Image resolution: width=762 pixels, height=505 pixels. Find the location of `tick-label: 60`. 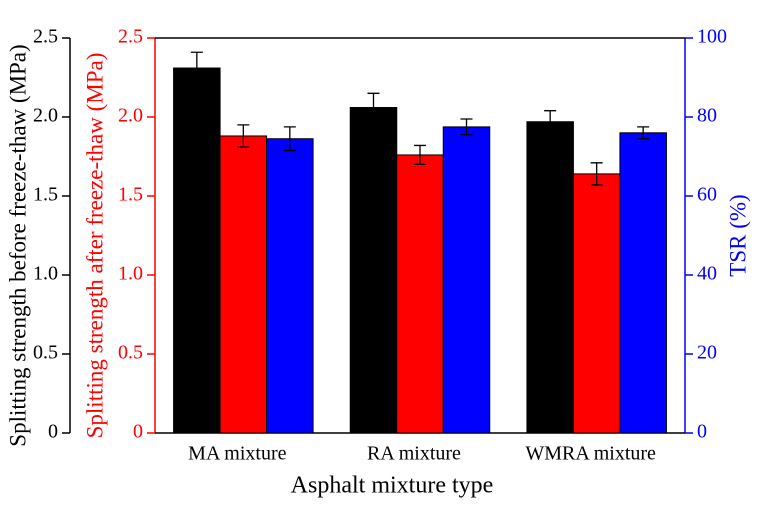

tick-label: 60 is located at coordinates (707, 195).